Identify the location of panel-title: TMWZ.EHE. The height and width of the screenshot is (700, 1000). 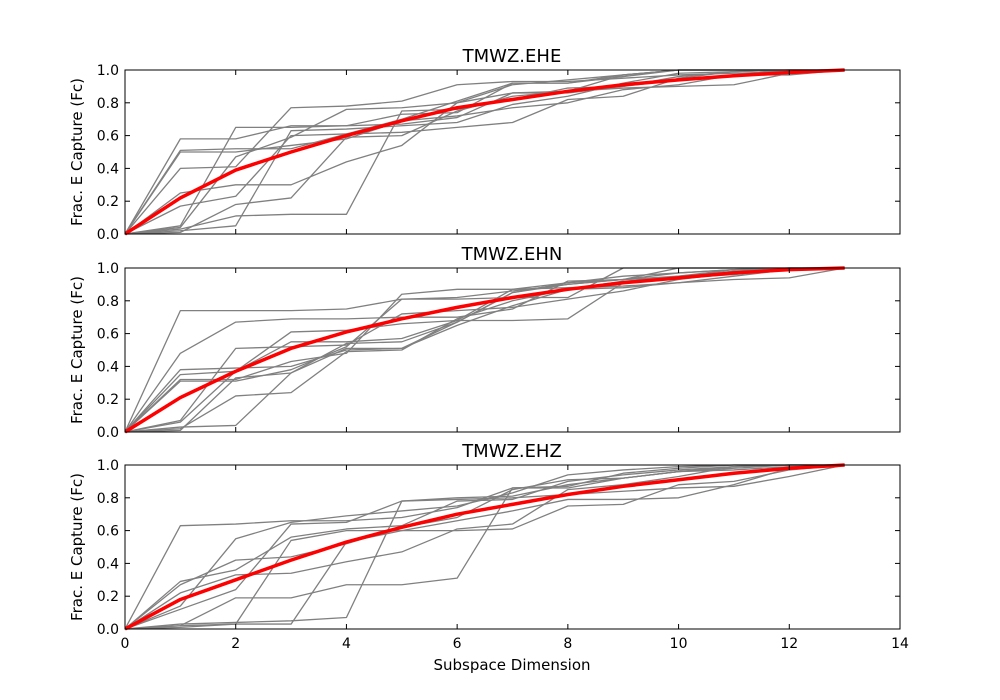
(512, 56).